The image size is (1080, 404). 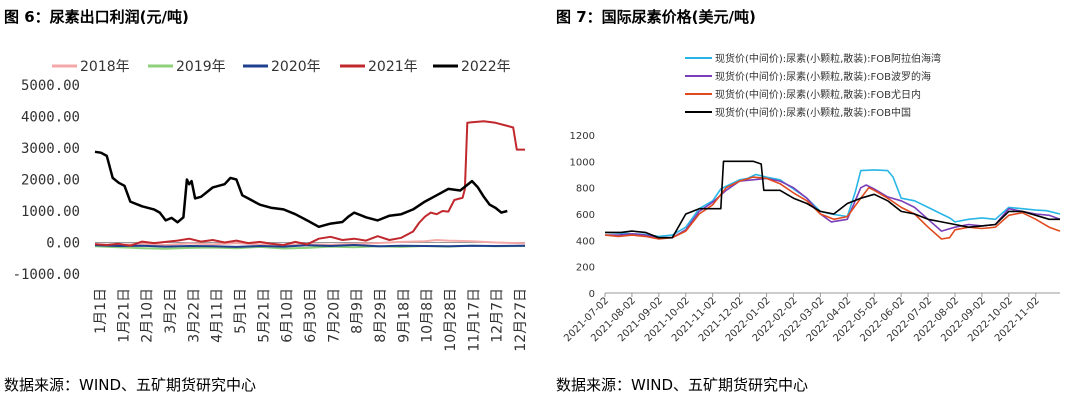 What do you see at coordinates (50, 212) in the screenshot?
I see `y-tick-label: 1000.00` at bounding box center [50, 212].